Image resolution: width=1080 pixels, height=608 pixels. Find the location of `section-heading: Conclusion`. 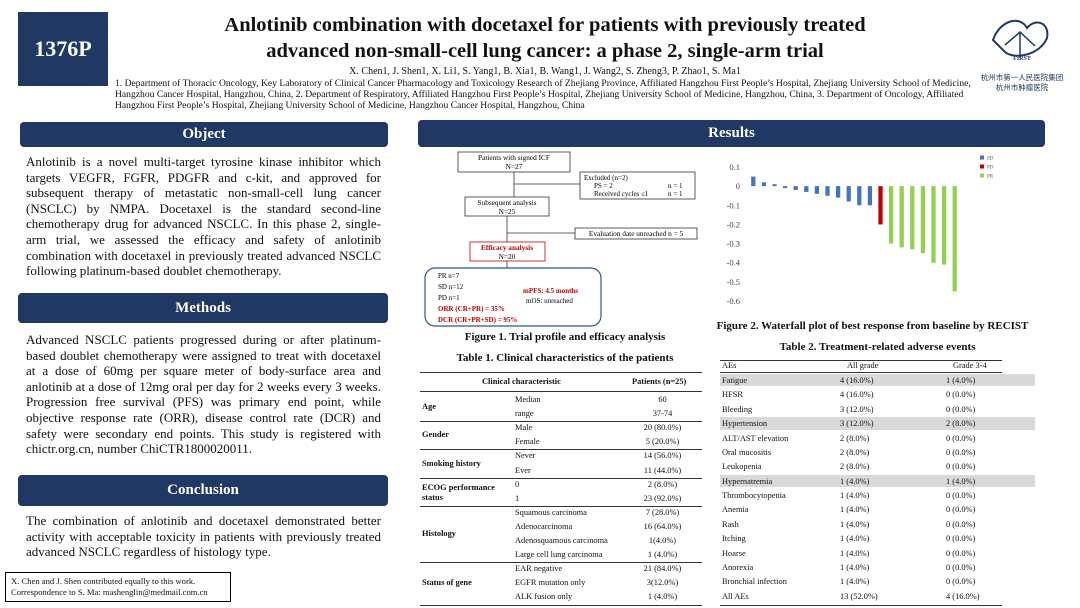

section-heading: Conclusion is located at coordinates (203, 490).